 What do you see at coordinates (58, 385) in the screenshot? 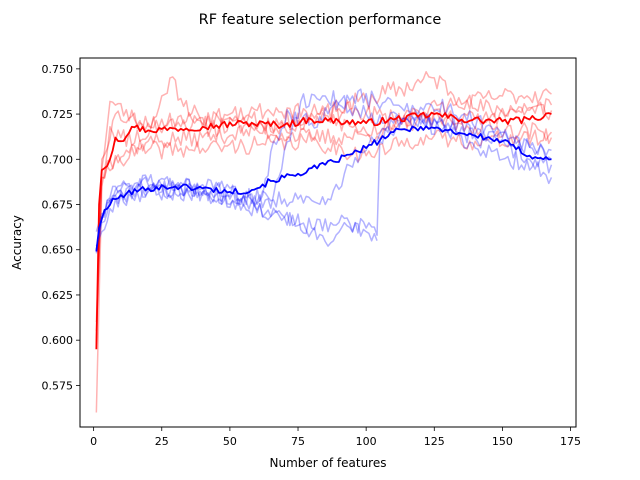
I see `y-tick-label: 0.575` at bounding box center [58, 385].